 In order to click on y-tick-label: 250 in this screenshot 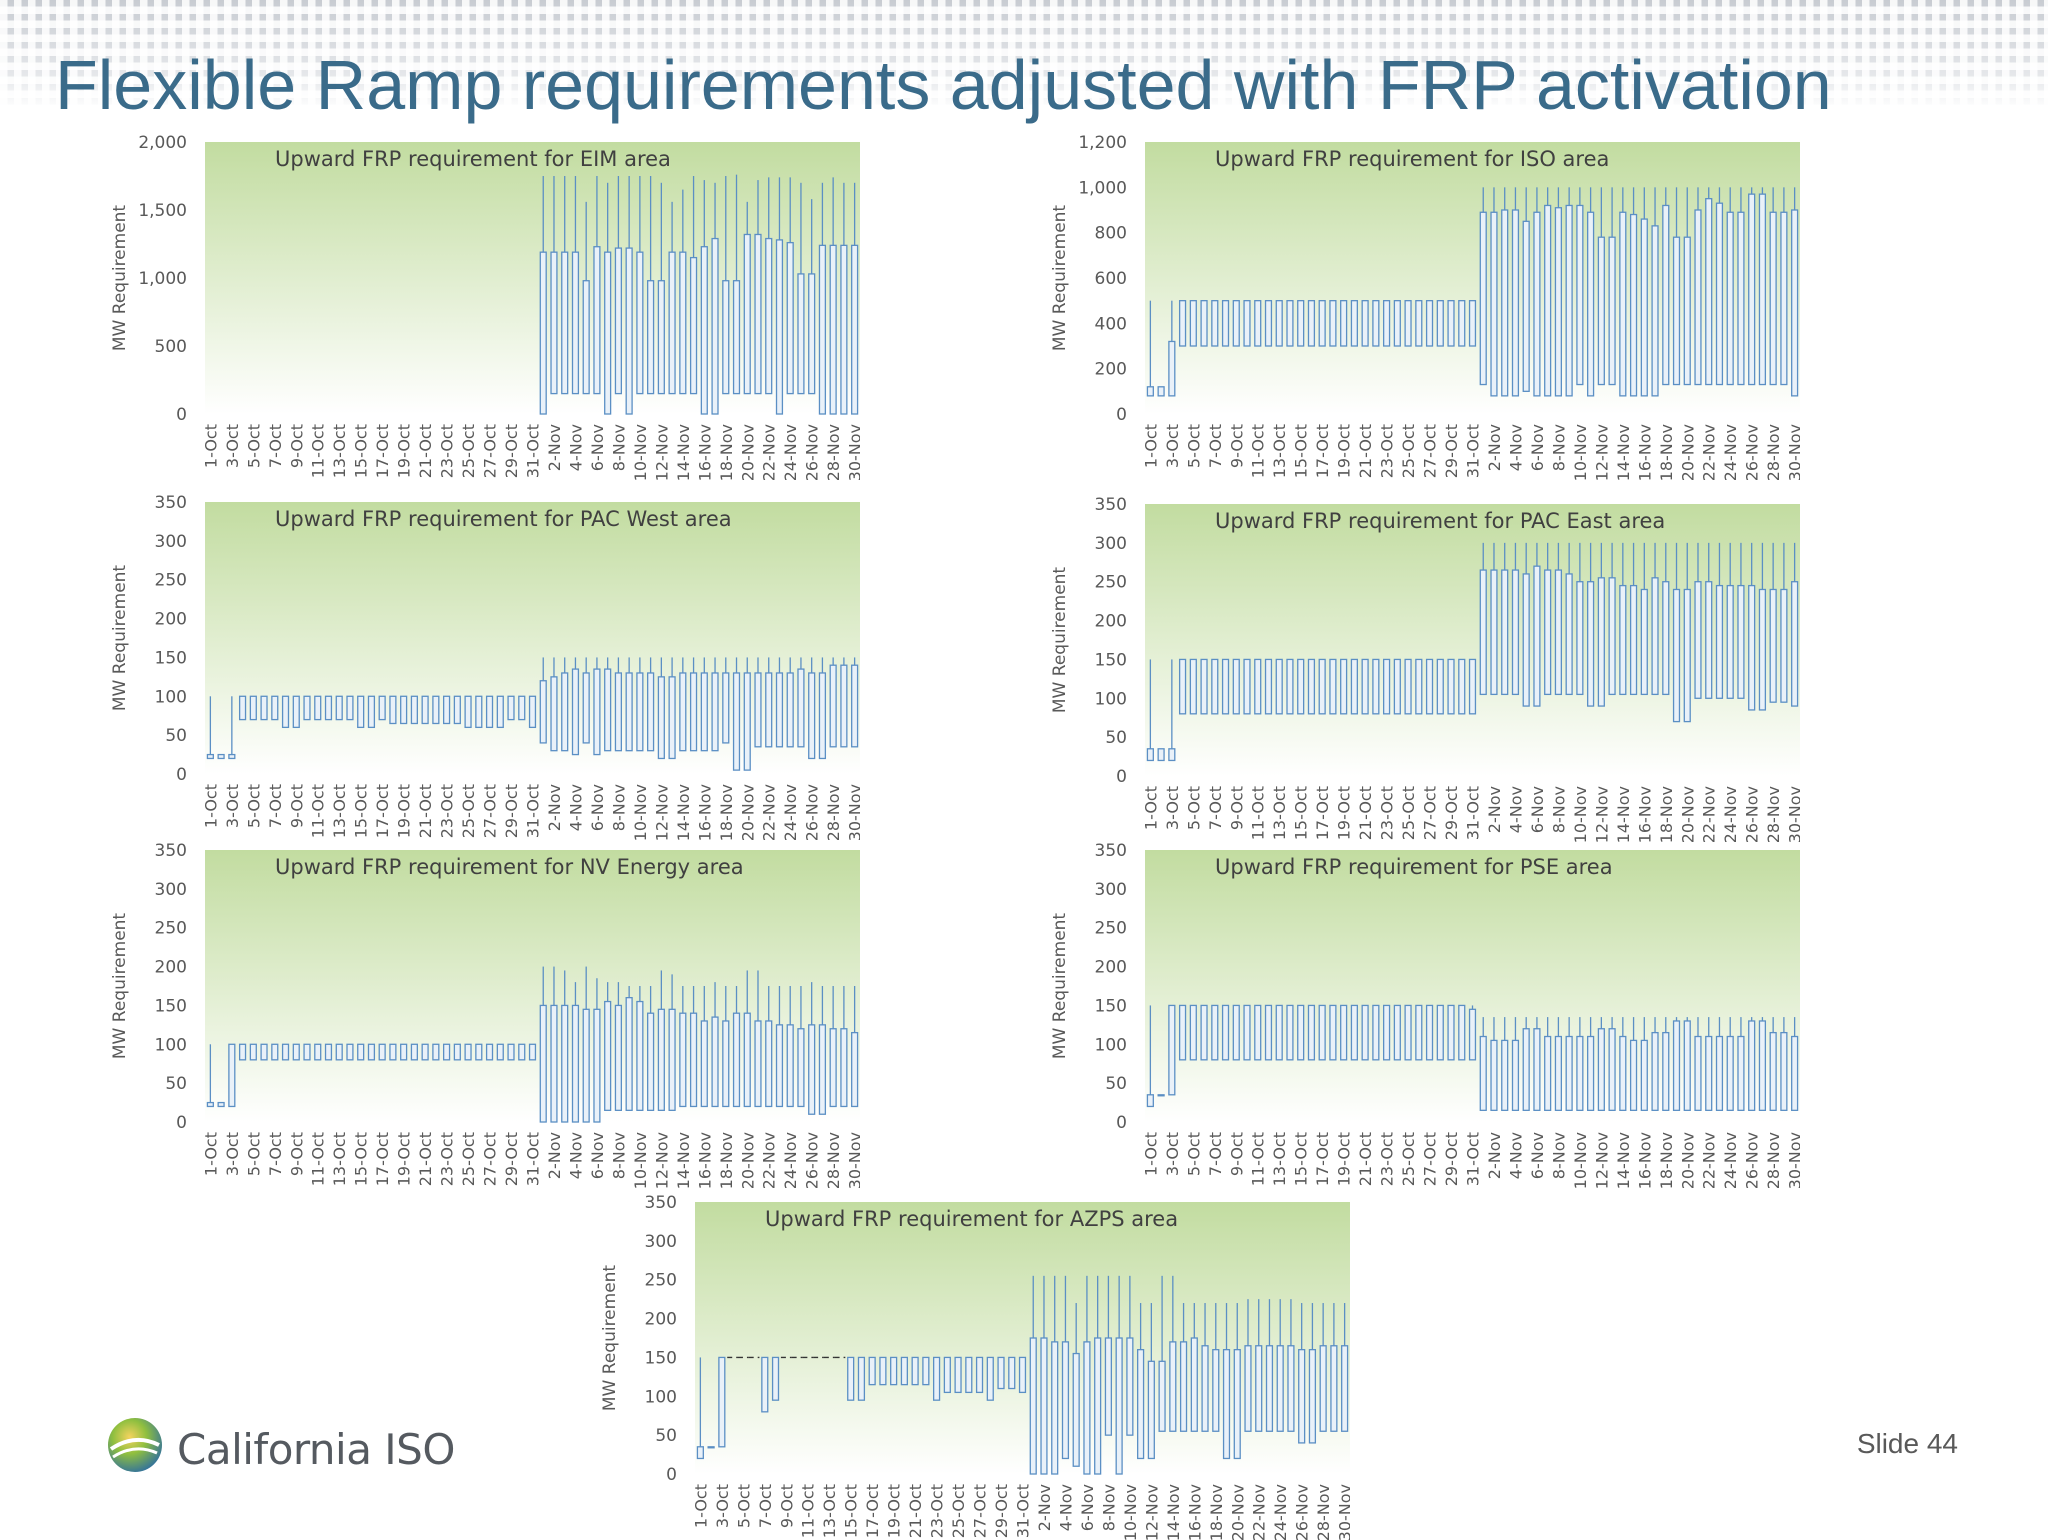, I will do `click(171, 581)`.